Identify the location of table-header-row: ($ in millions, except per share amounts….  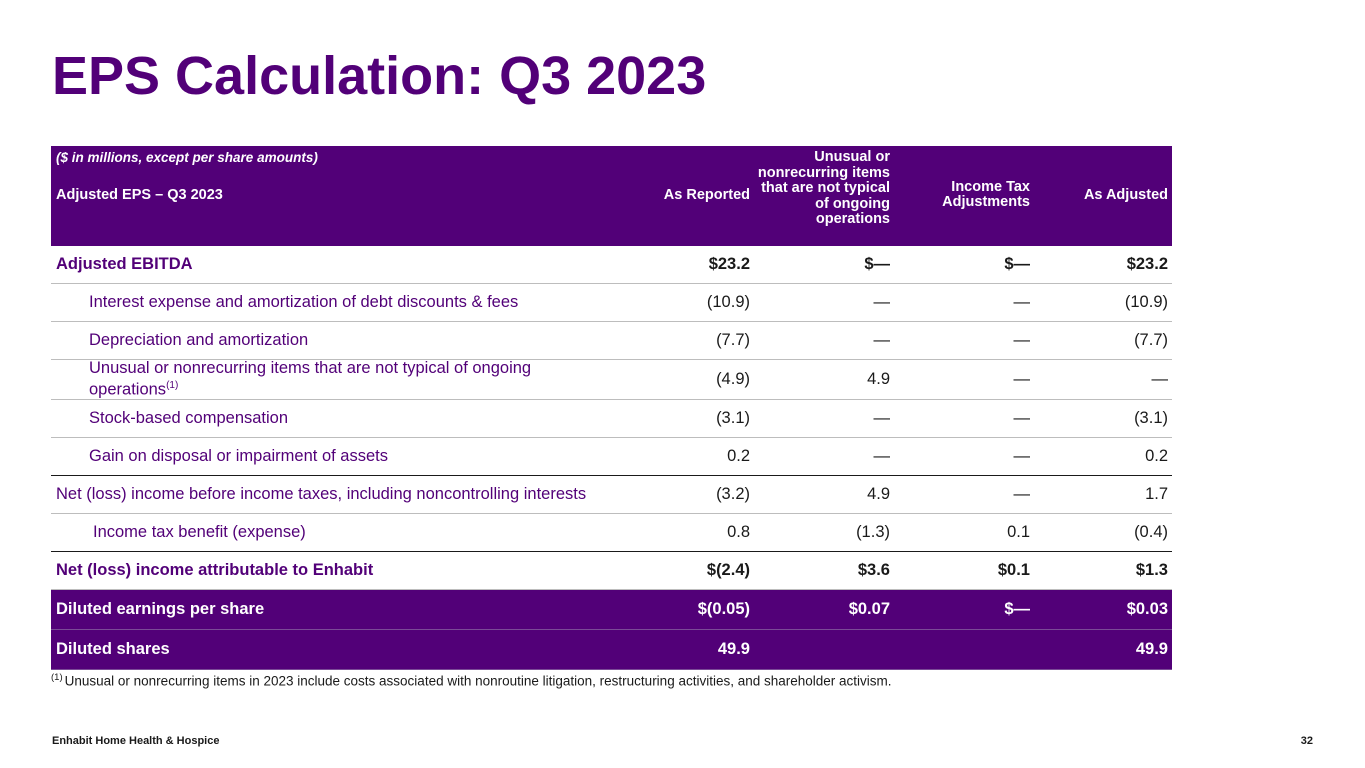
(611, 196).